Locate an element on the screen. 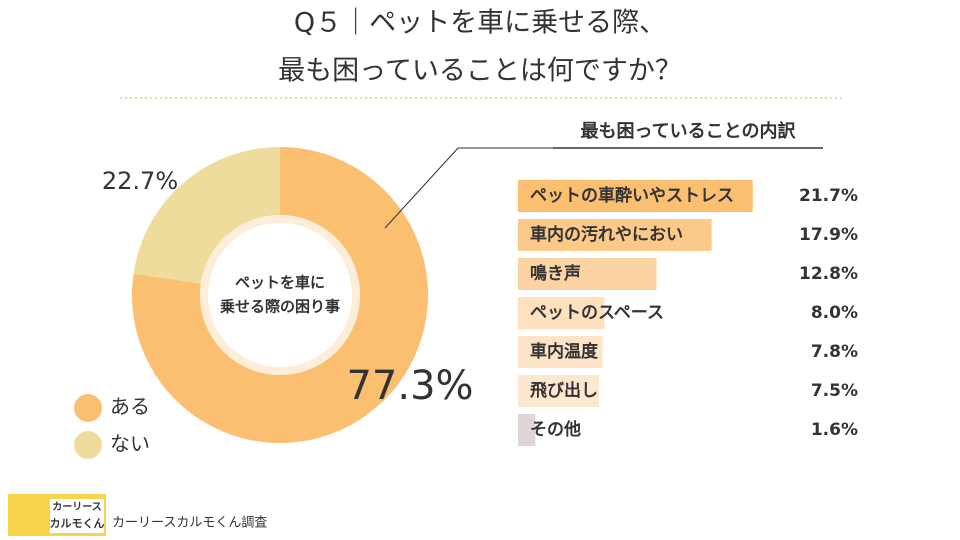  category-label: ペットの車酔いやストレス is located at coordinates (632, 195).